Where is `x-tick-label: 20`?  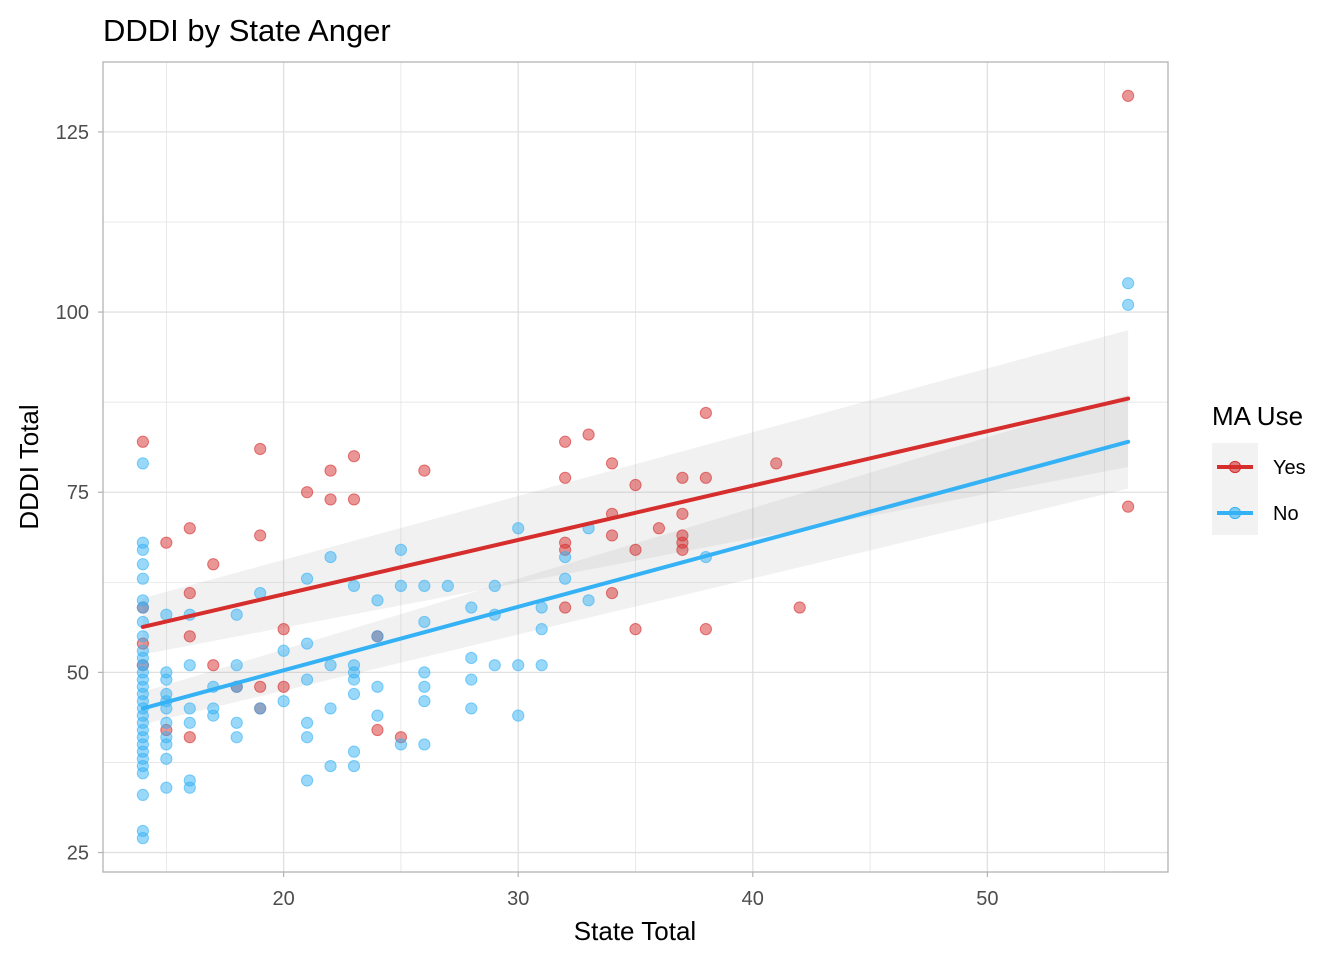
x-tick-label: 20 is located at coordinates (284, 899).